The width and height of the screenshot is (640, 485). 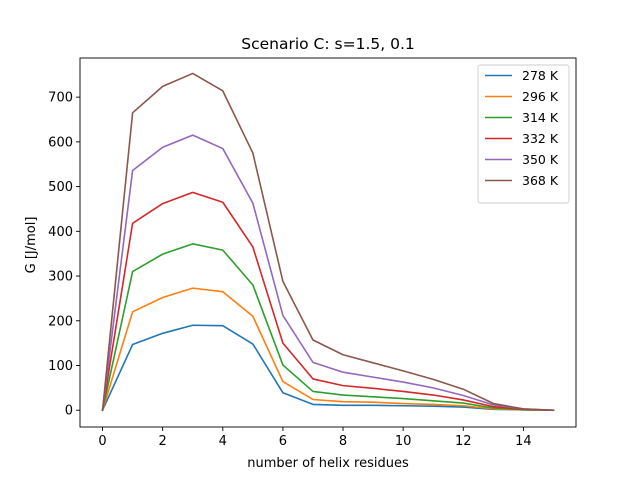 I want to click on x-tick-label: 4, so click(x=223, y=441).